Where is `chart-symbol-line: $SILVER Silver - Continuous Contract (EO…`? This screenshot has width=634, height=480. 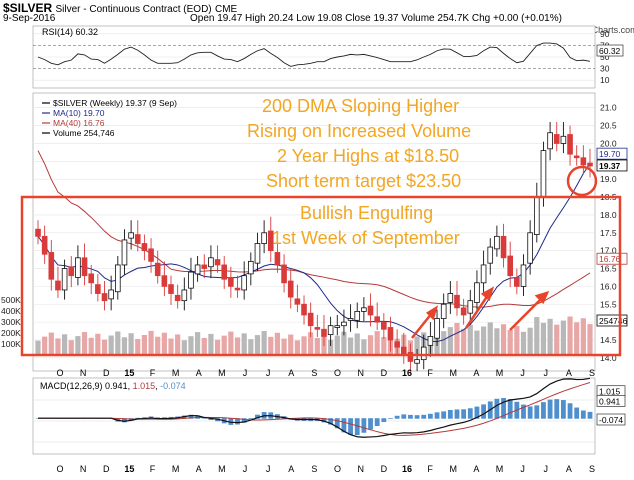
chart-symbol-line: $SILVER Silver - Continuous Contract (EO… is located at coordinates (120, 8).